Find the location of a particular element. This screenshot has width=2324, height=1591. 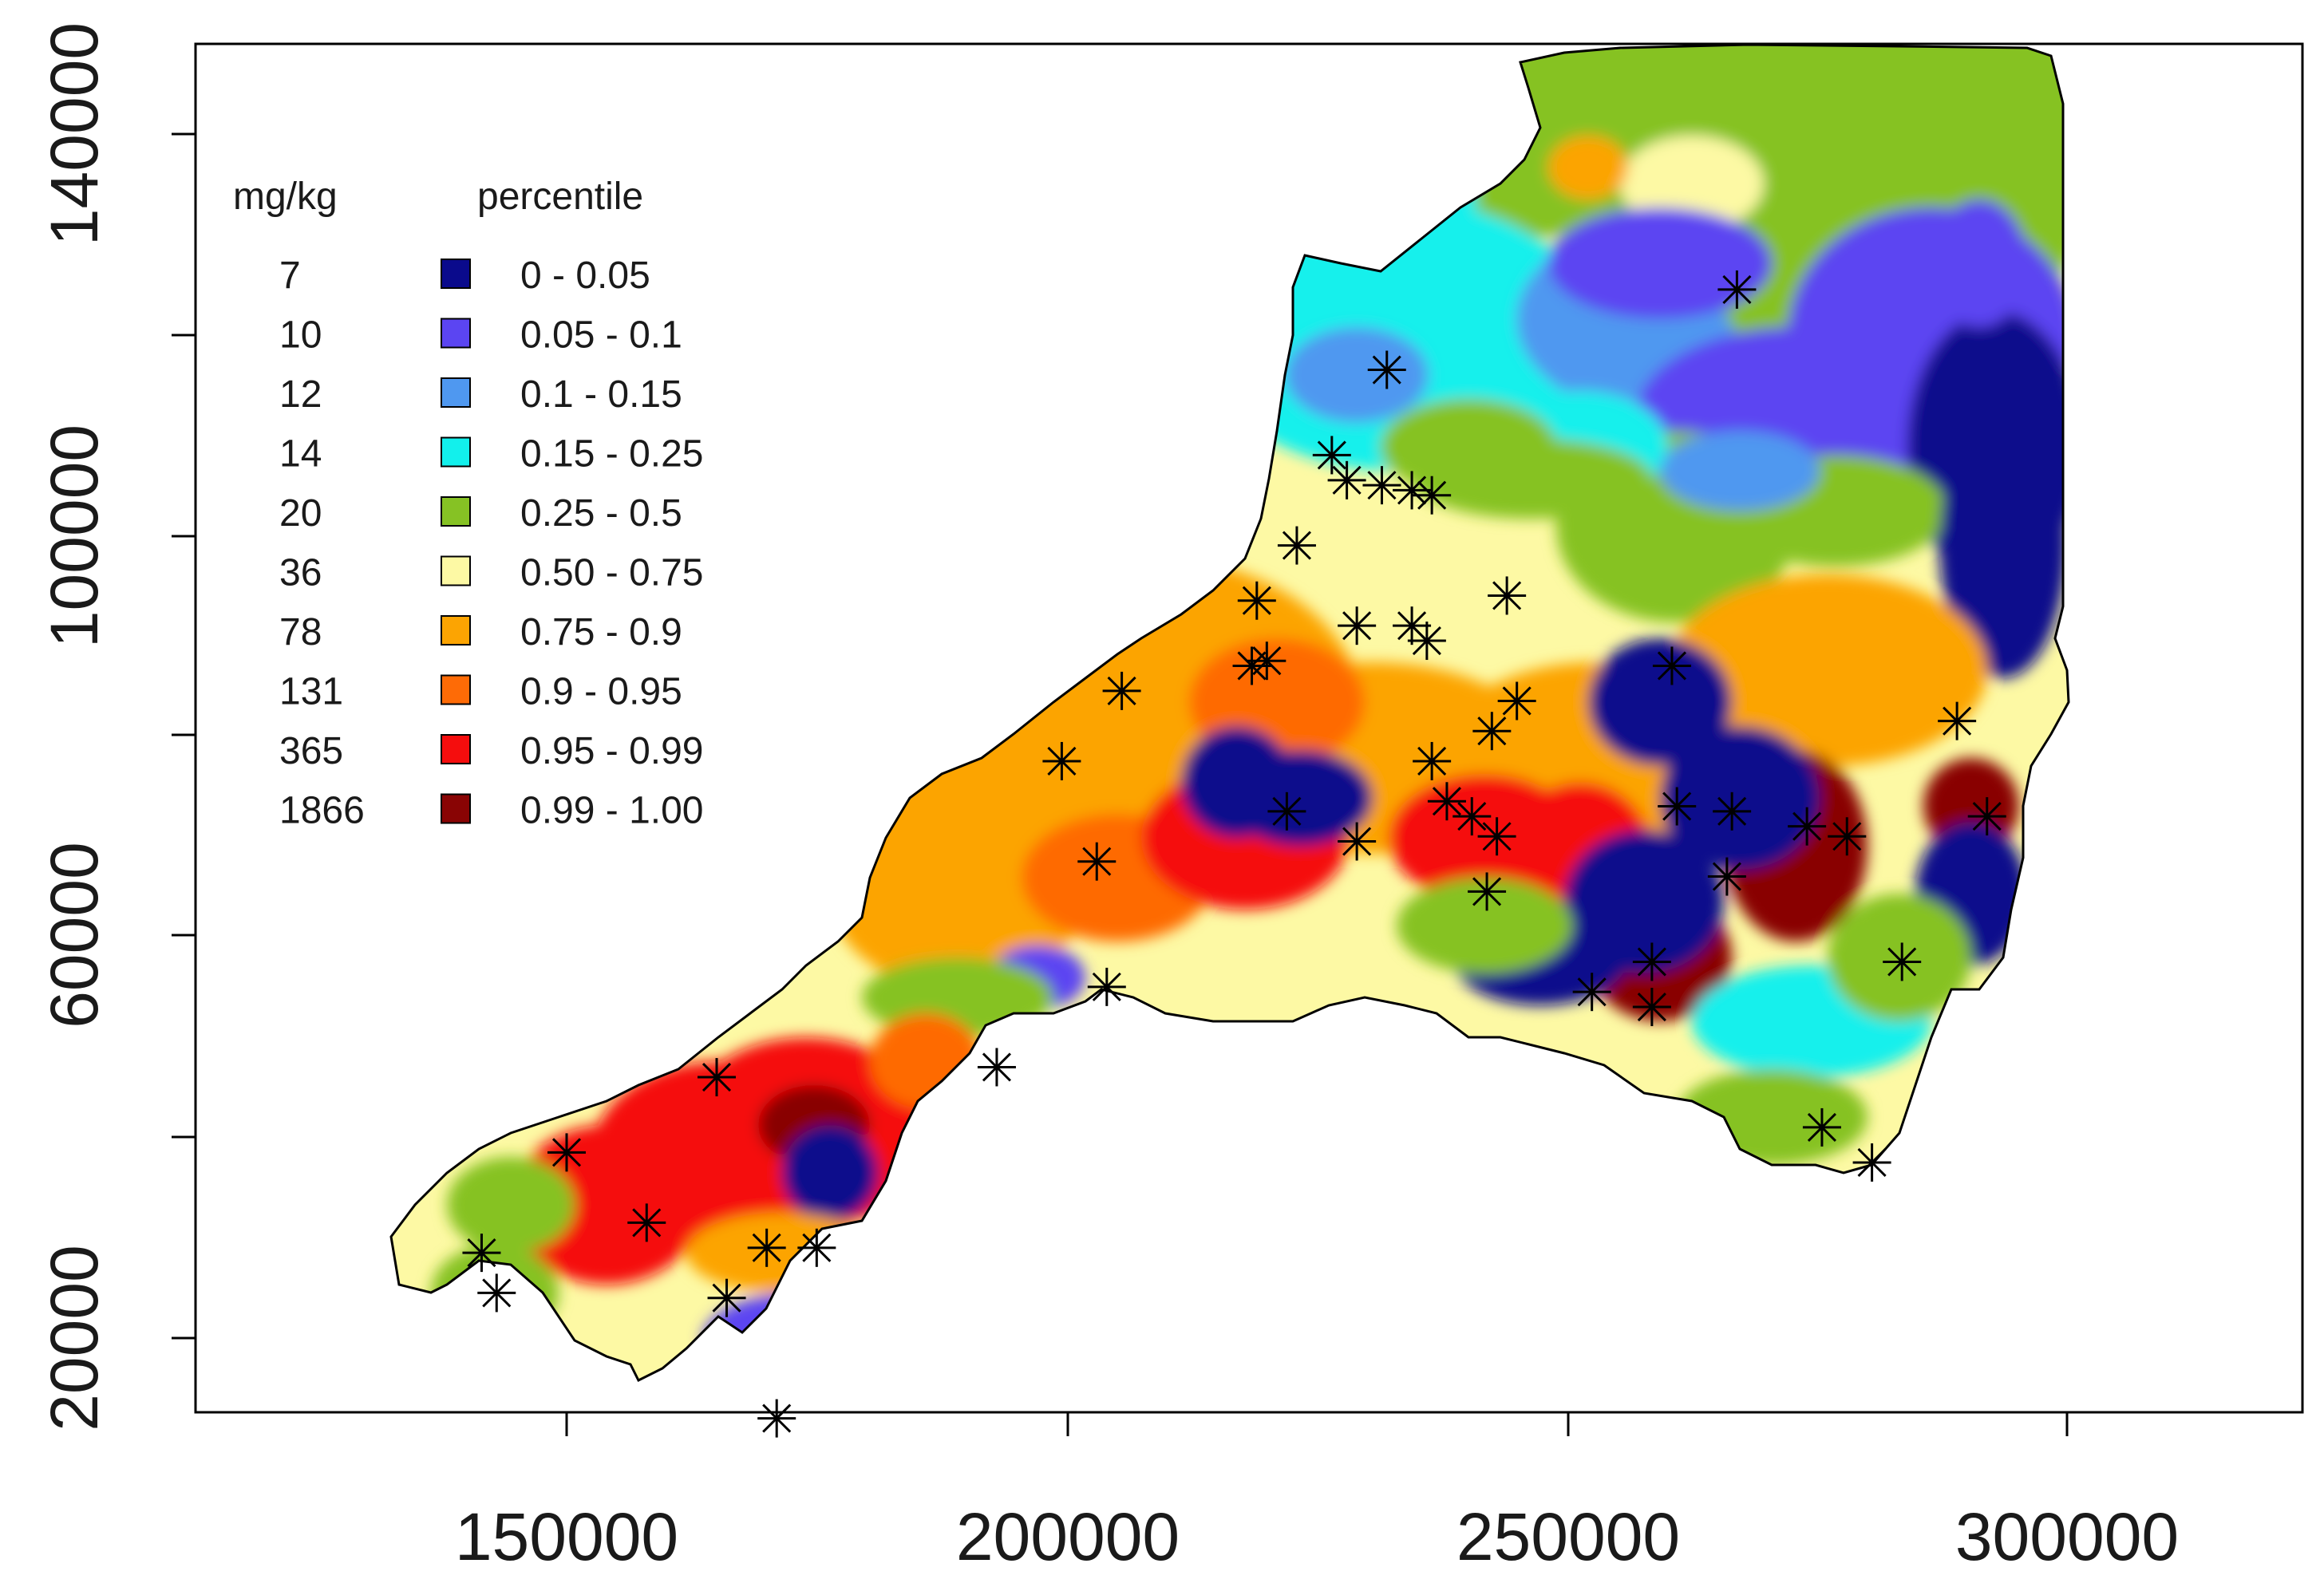

legend-range: 0.50 - 0.75 is located at coordinates (612, 573).